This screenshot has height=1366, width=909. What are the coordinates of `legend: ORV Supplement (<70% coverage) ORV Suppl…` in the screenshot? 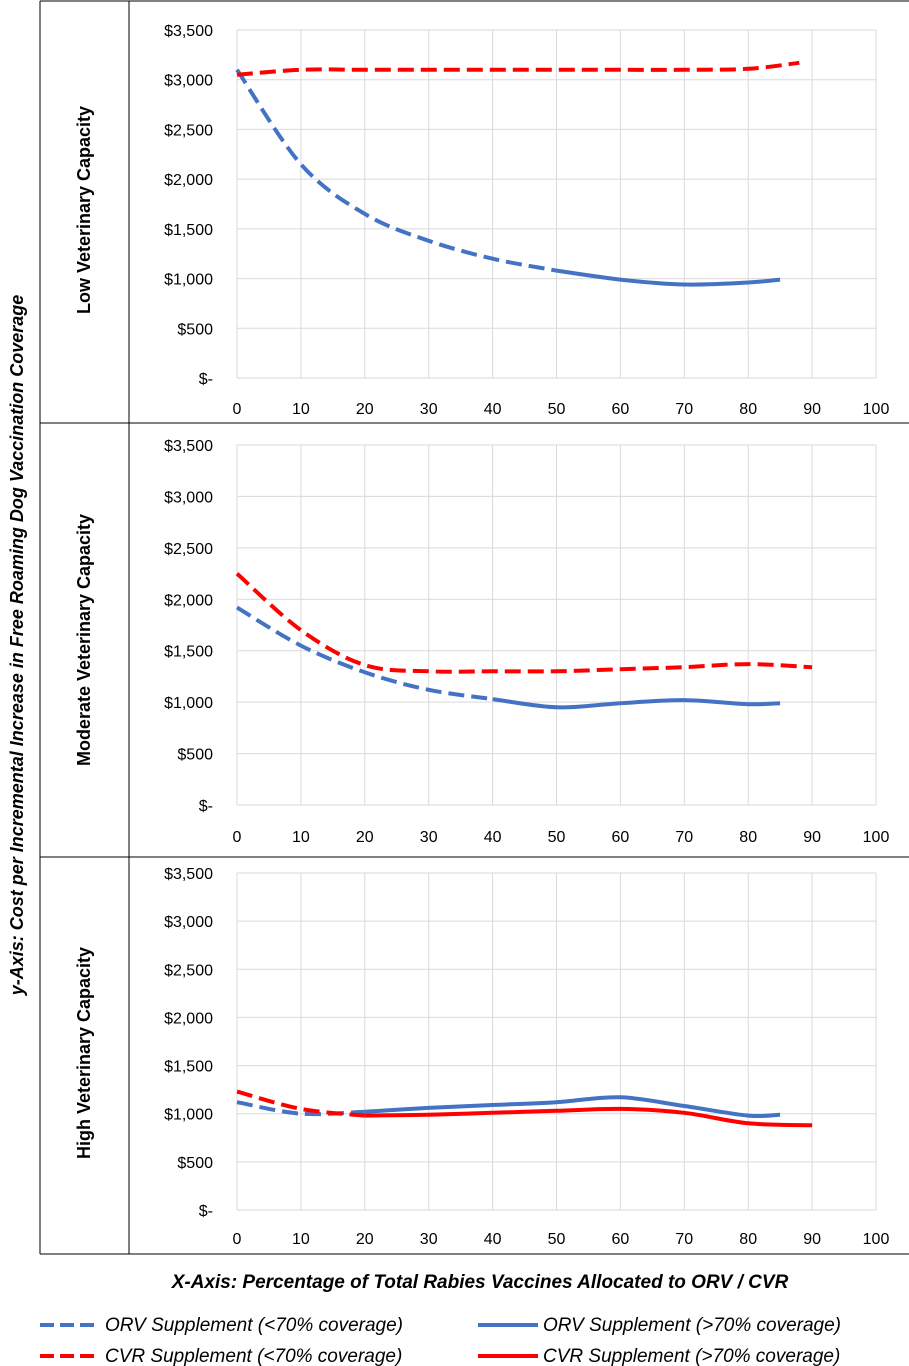 It's located at (440, 1340).